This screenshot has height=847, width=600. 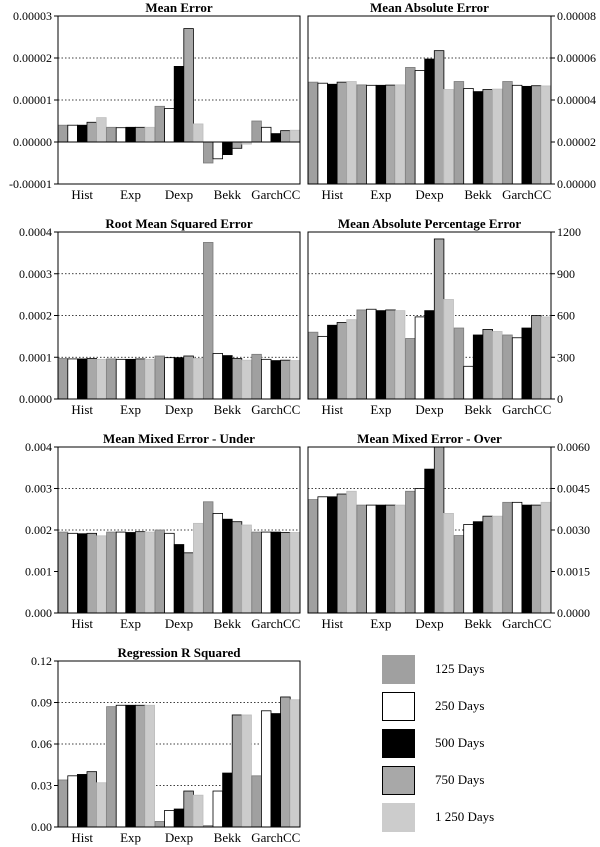 I want to click on legend-swatch-500-days, so click(x=398, y=743).